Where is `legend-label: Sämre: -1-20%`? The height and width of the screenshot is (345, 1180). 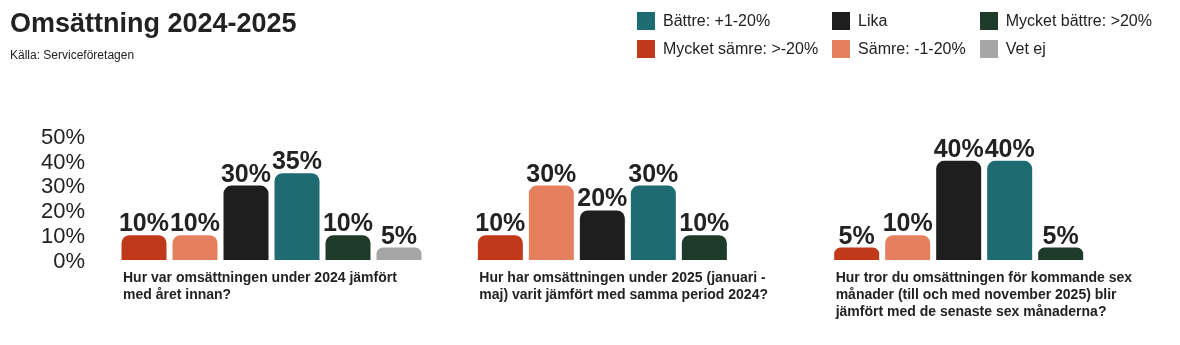 legend-label: Sämre: -1-20% is located at coordinates (911, 49).